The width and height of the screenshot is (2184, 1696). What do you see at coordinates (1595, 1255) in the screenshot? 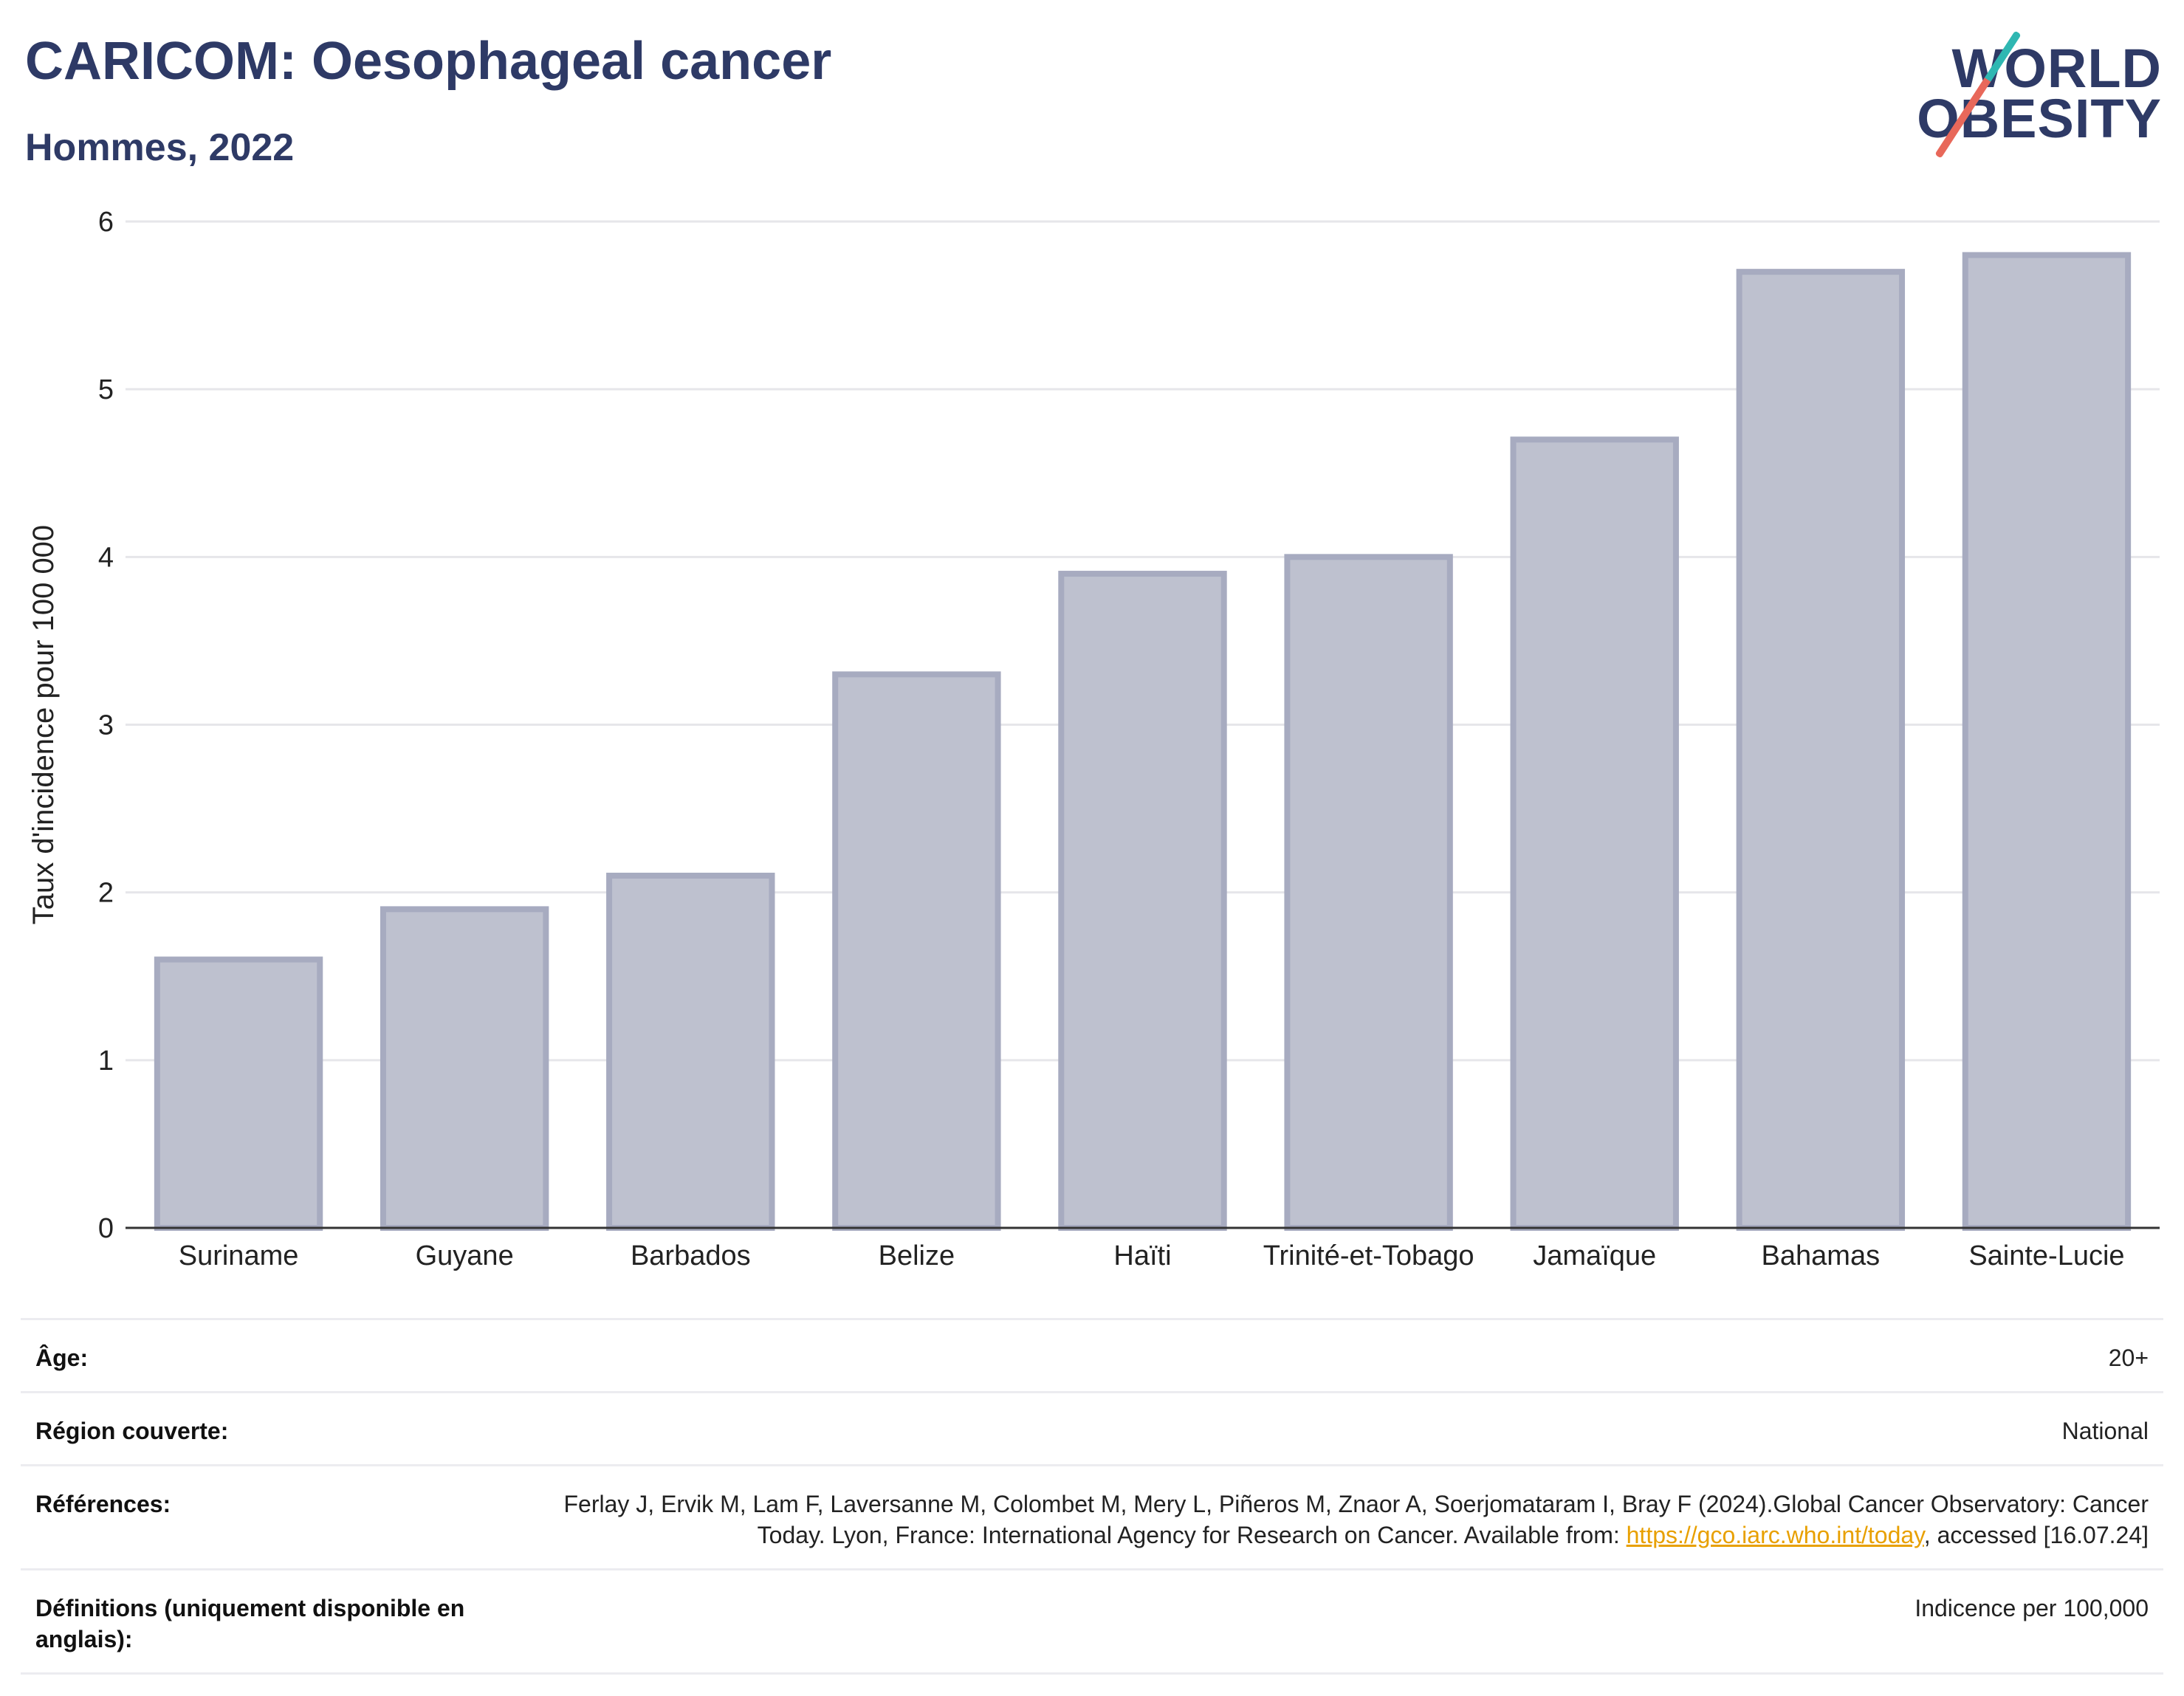
I see `x-tick-label: Jamaïque` at bounding box center [1595, 1255].